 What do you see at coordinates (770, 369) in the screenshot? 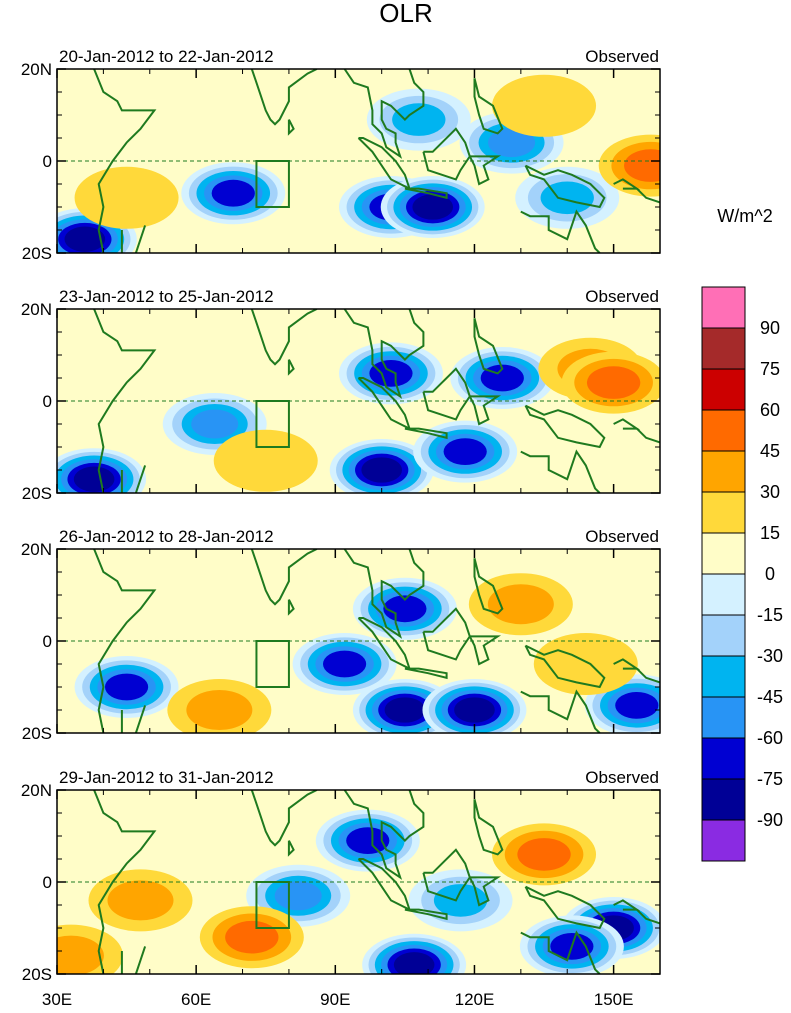
I see `colorbar-label: 75` at bounding box center [770, 369].